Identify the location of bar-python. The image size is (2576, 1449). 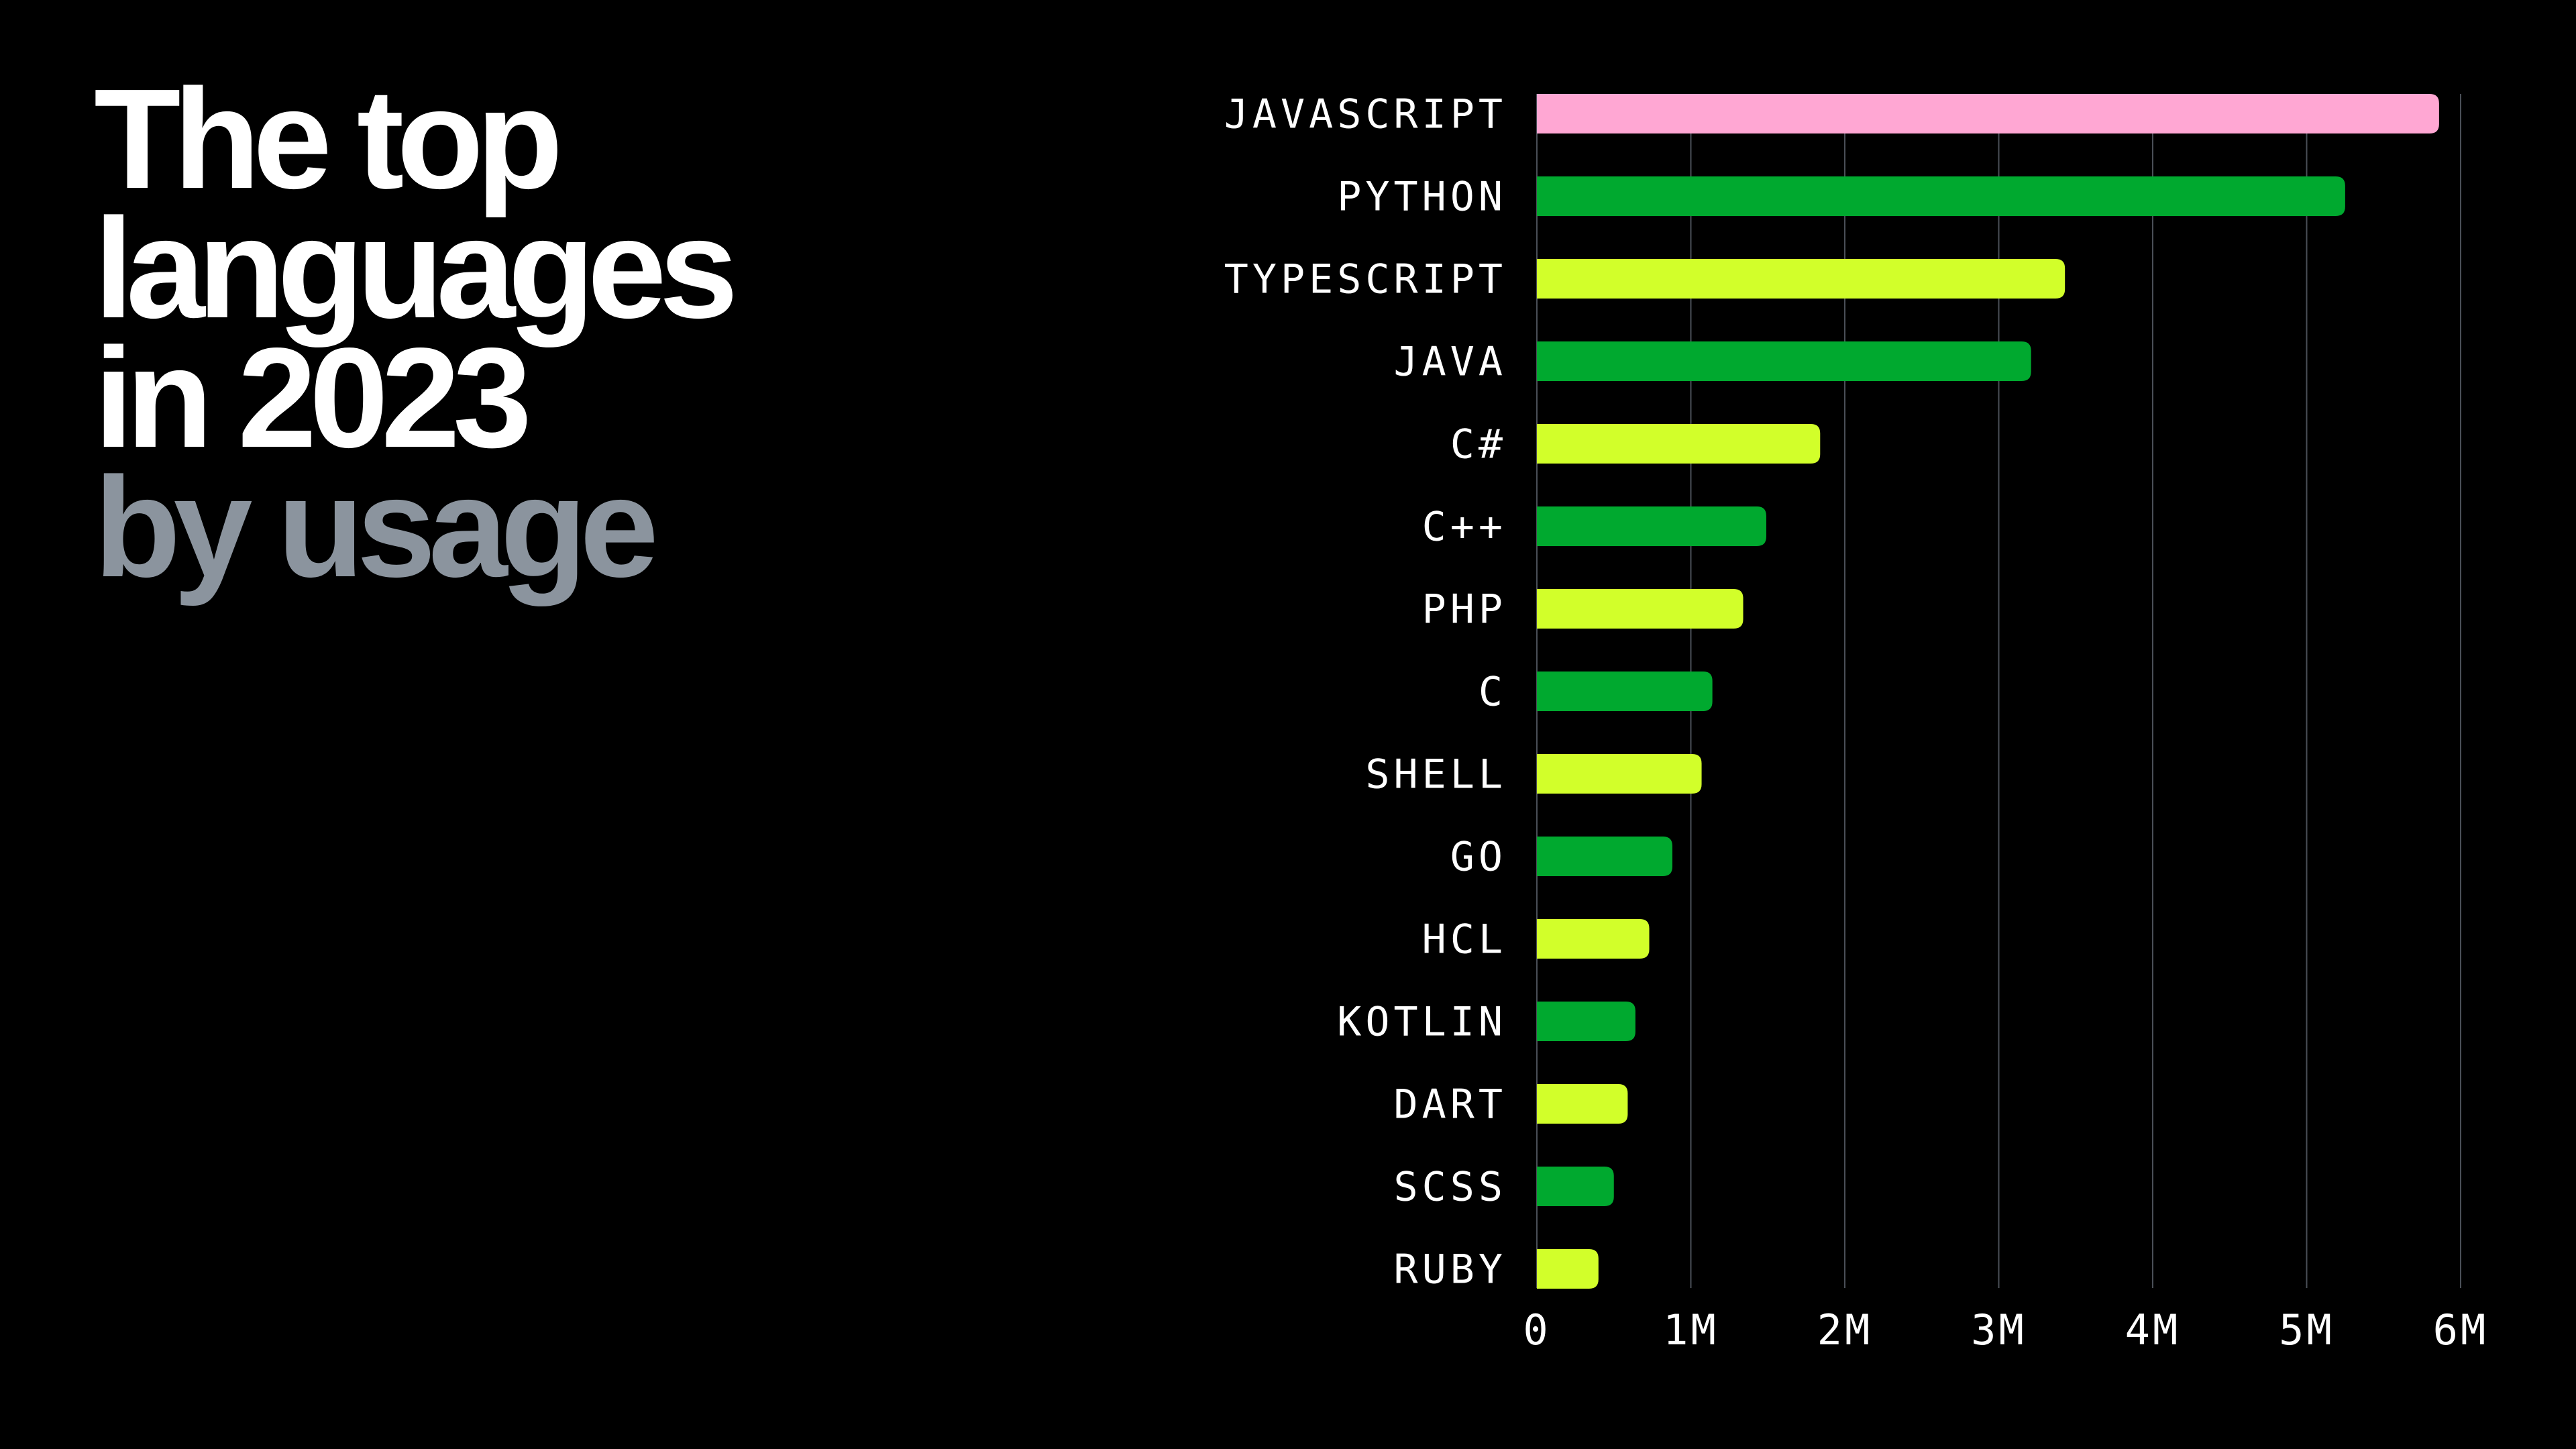
(1941, 196).